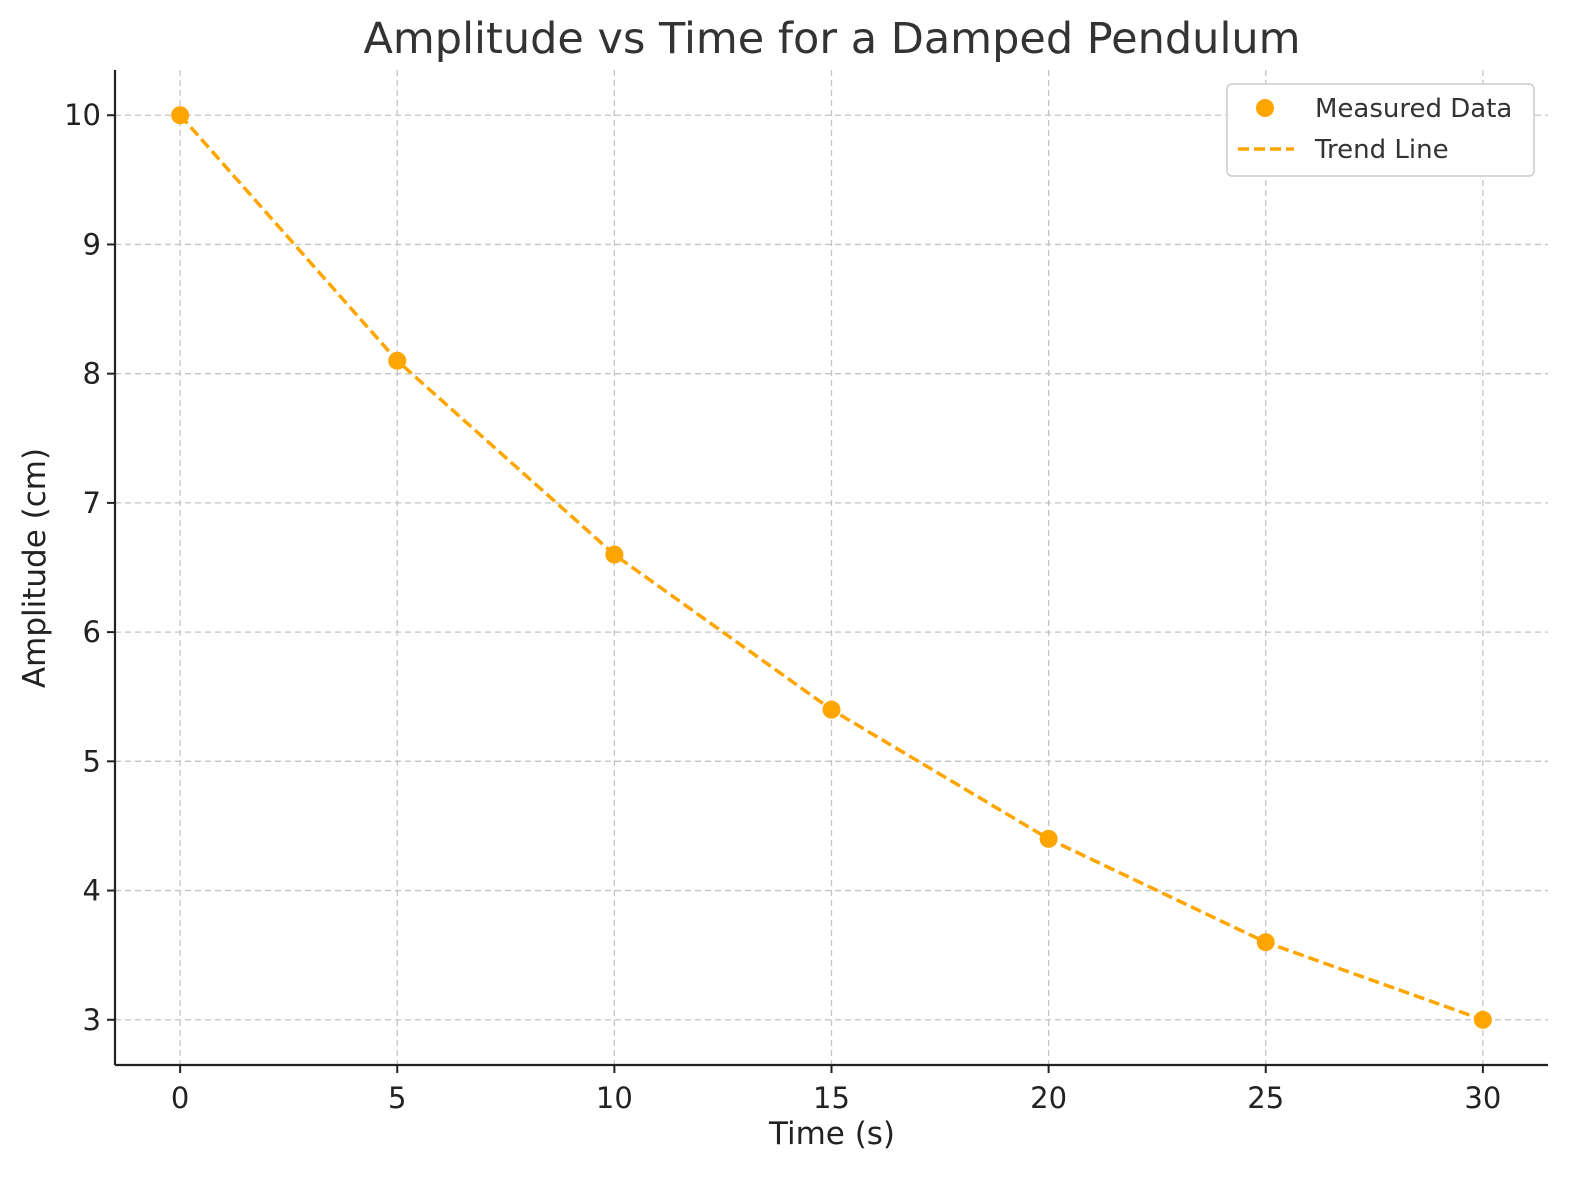  I want to click on y-tick-label: 6, so click(92, 632).